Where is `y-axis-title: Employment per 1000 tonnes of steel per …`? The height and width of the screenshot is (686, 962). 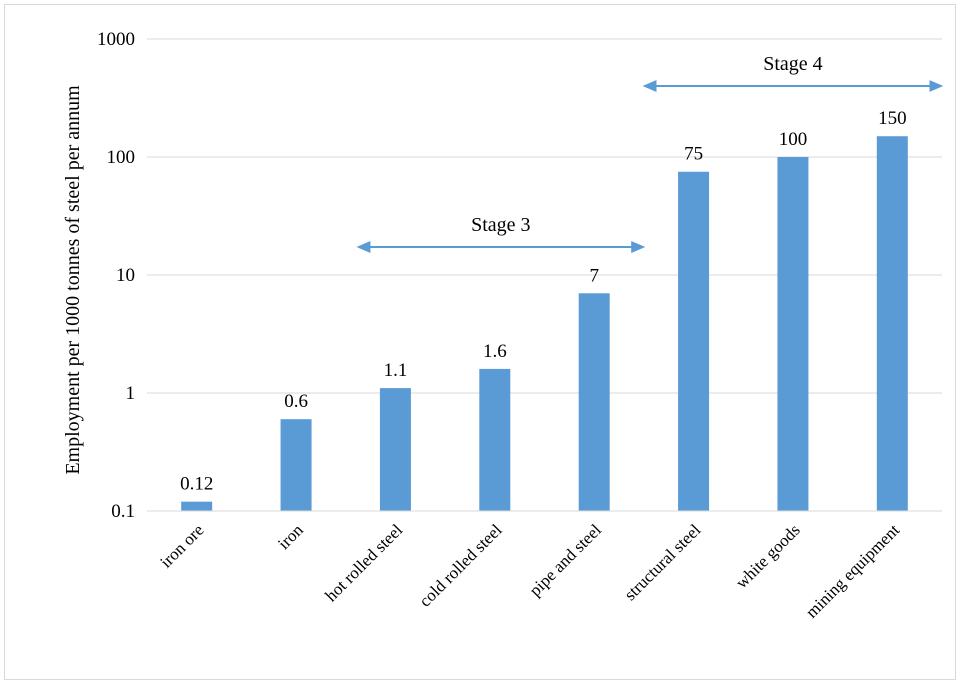 y-axis-title: Employment per 1000 tonnes of steel per … is located at coordinates (73, 280).